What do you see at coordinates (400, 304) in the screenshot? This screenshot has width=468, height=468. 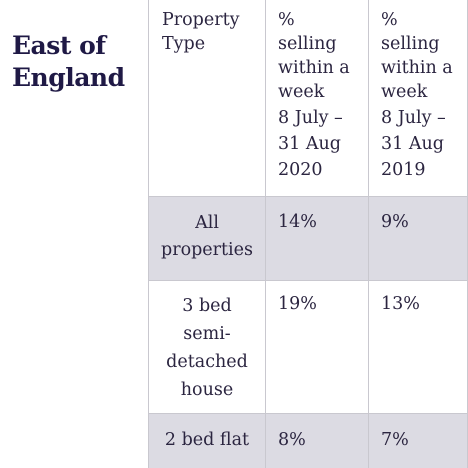 I see `row-3-bed-semi-pct-2019: 13%` at bounding box center [400, 304].